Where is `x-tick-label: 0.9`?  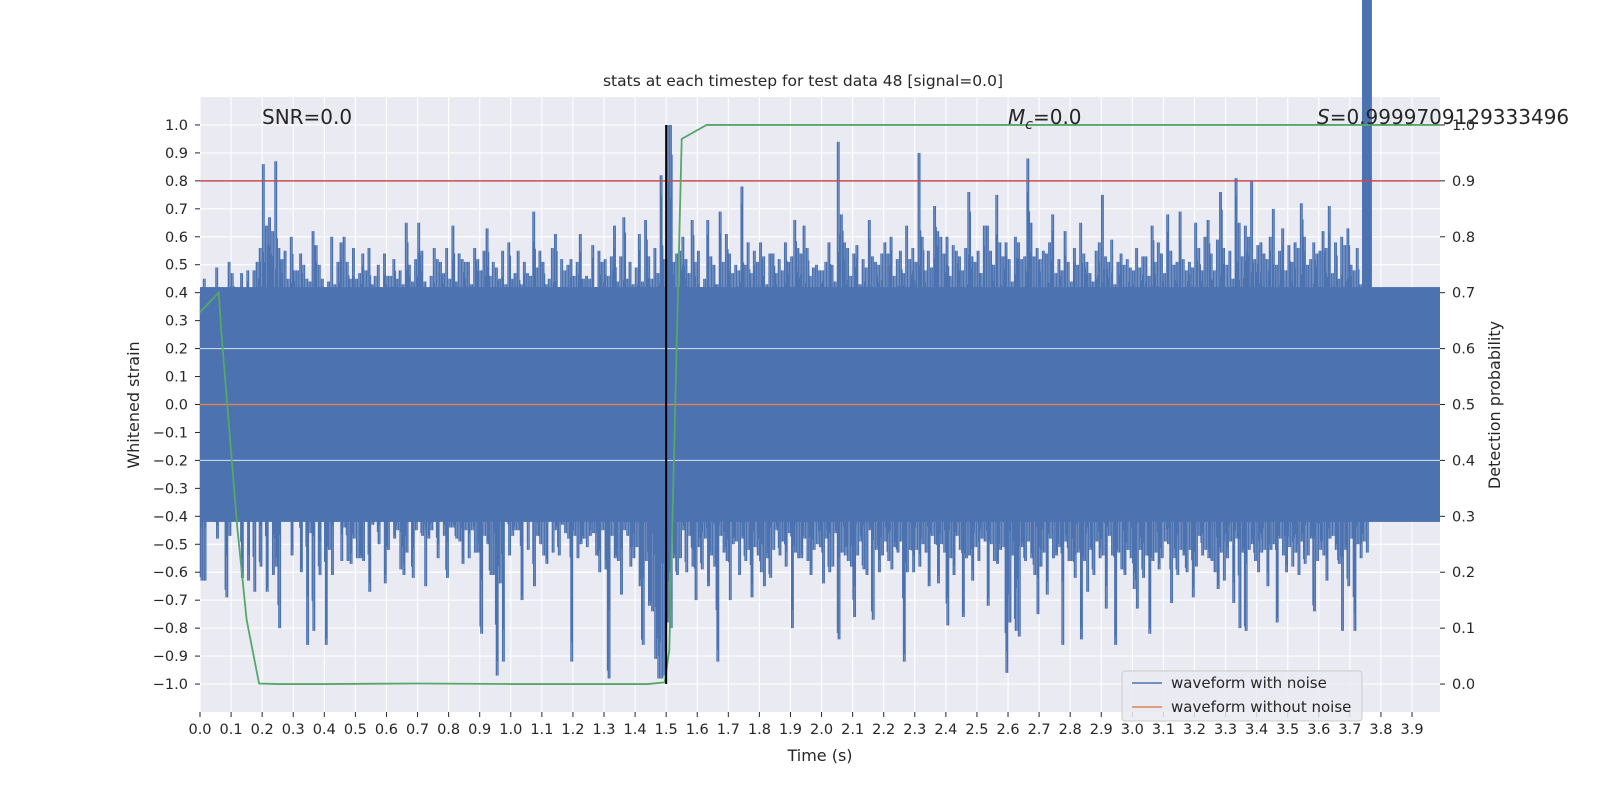
x-tick-label: 0.9 is located at coordinates (479, 730).